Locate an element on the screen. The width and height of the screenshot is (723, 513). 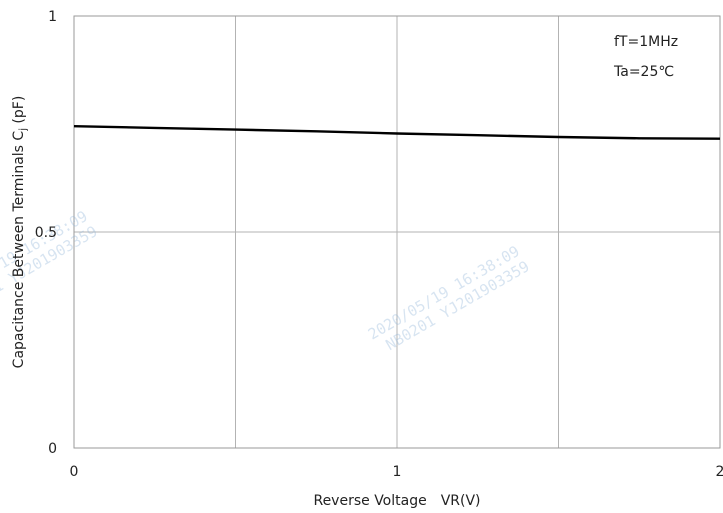
x-tick-label: 0 is located at coordinates (74, 472).